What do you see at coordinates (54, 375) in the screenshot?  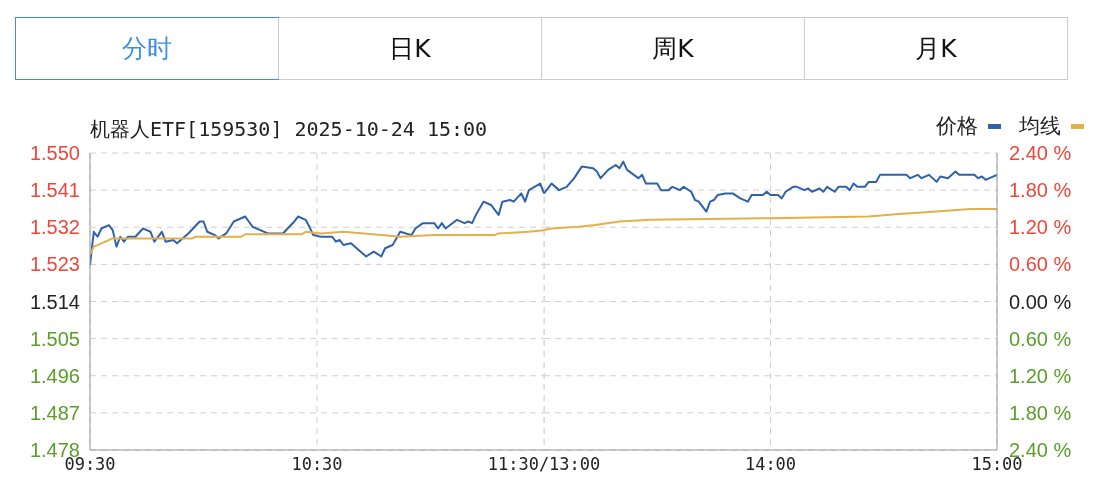 I see `y-tick-label: 1.496` at bounding box center [54, 375].